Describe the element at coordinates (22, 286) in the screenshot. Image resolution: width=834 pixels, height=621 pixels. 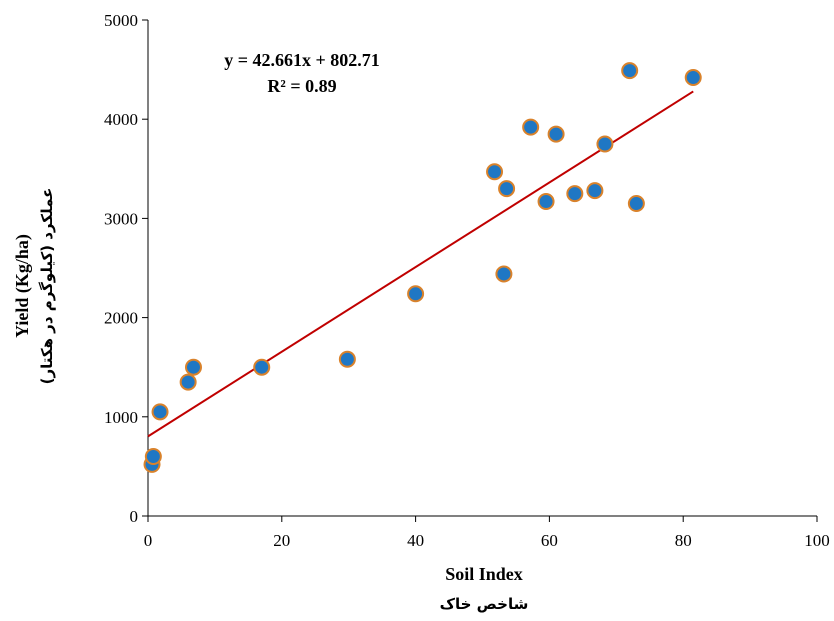
I see `y-axis-title: Yield (Kg/ha)` at that location.